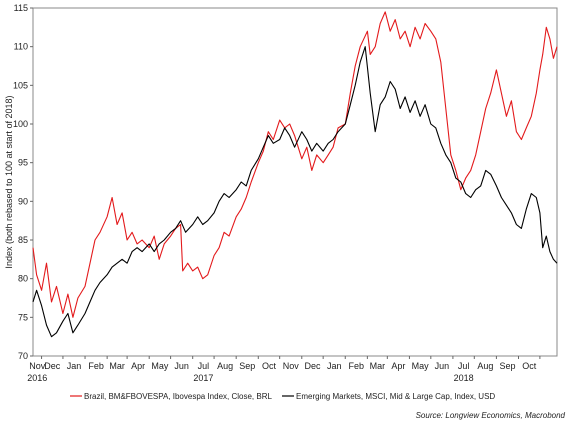  I want to click on x-year-label: 2017, so click(203, 378).